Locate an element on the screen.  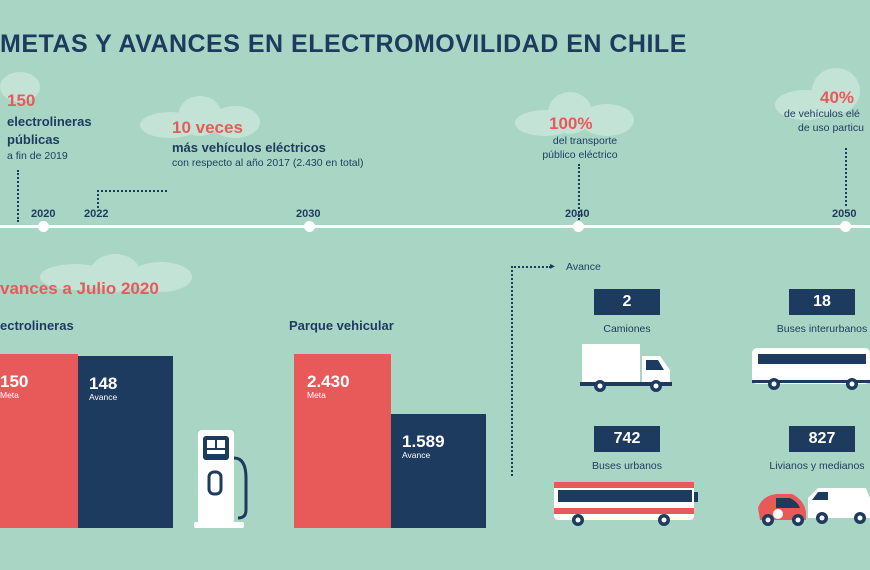
parque-meta-label: Meta is located at coordinates (316, 395).